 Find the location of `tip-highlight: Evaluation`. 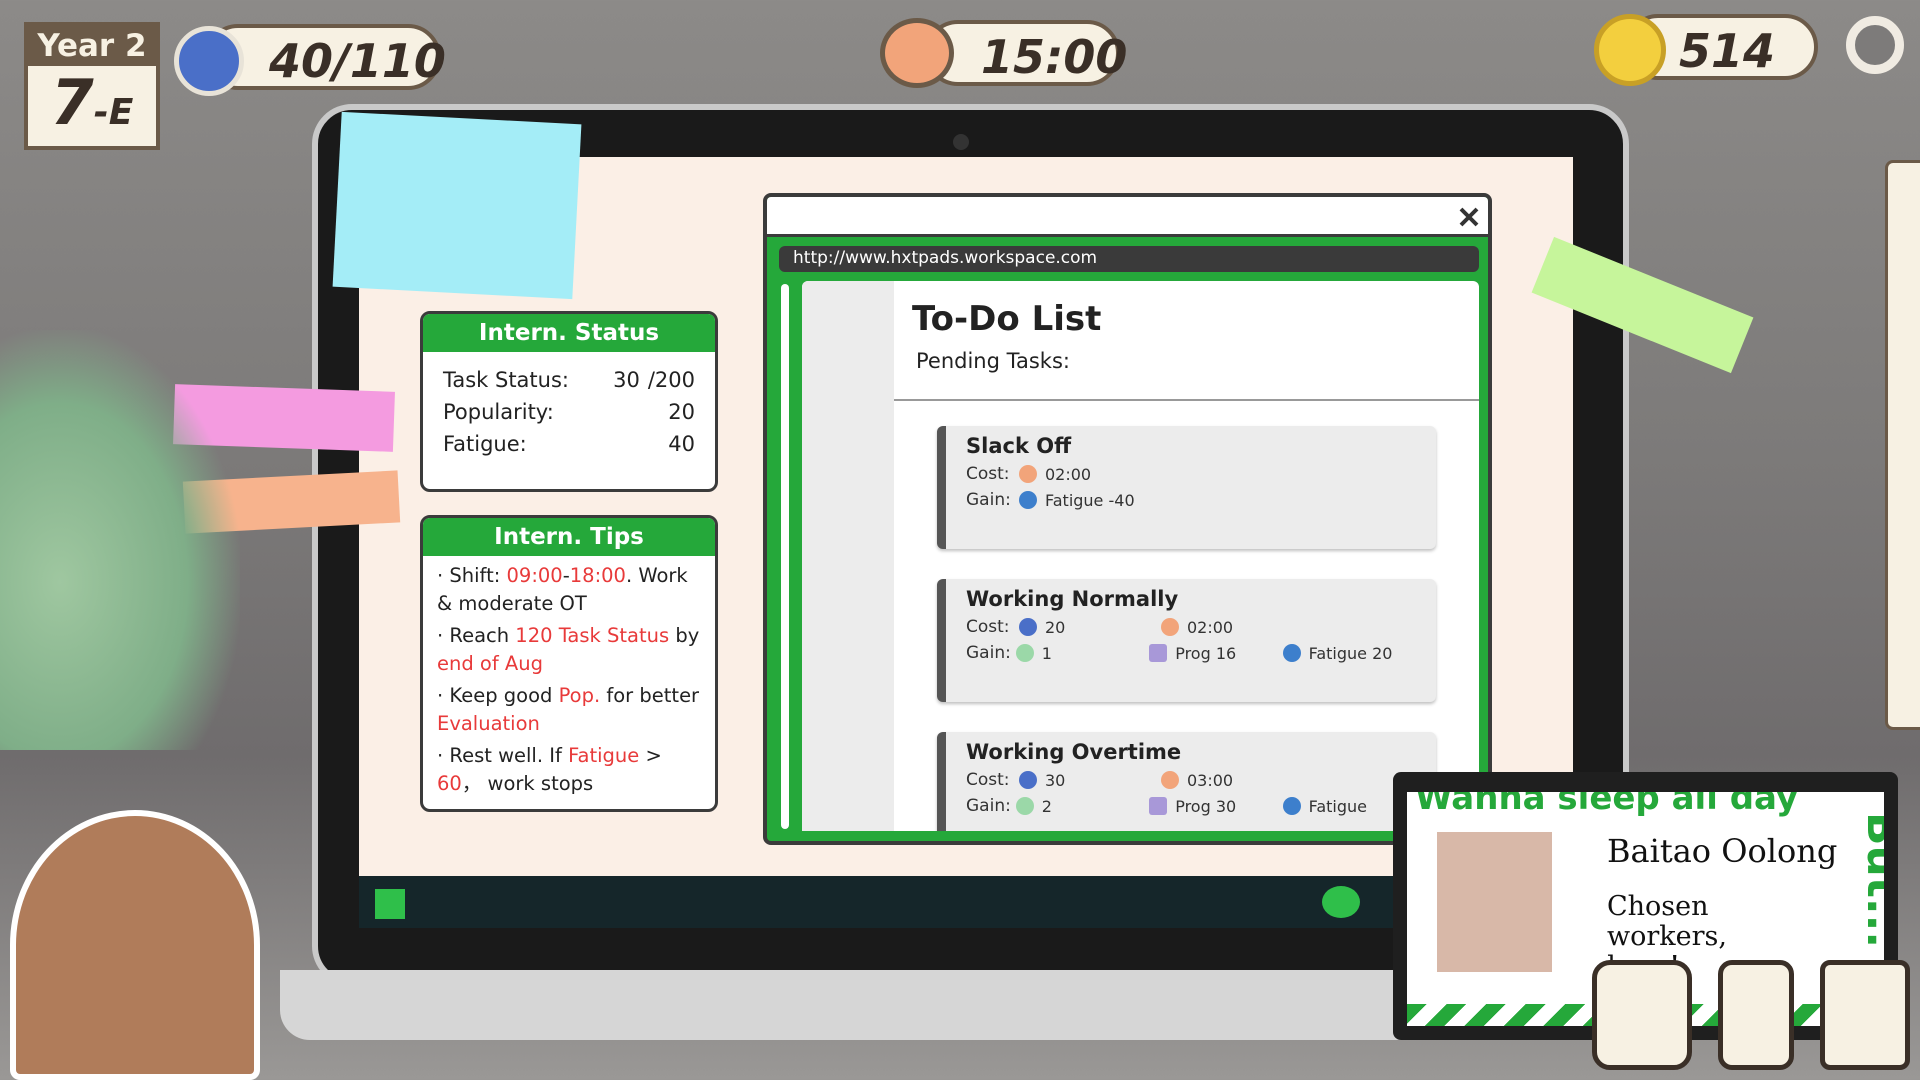

tip-highlight: Evaluation is located at coordinates (488, 723).